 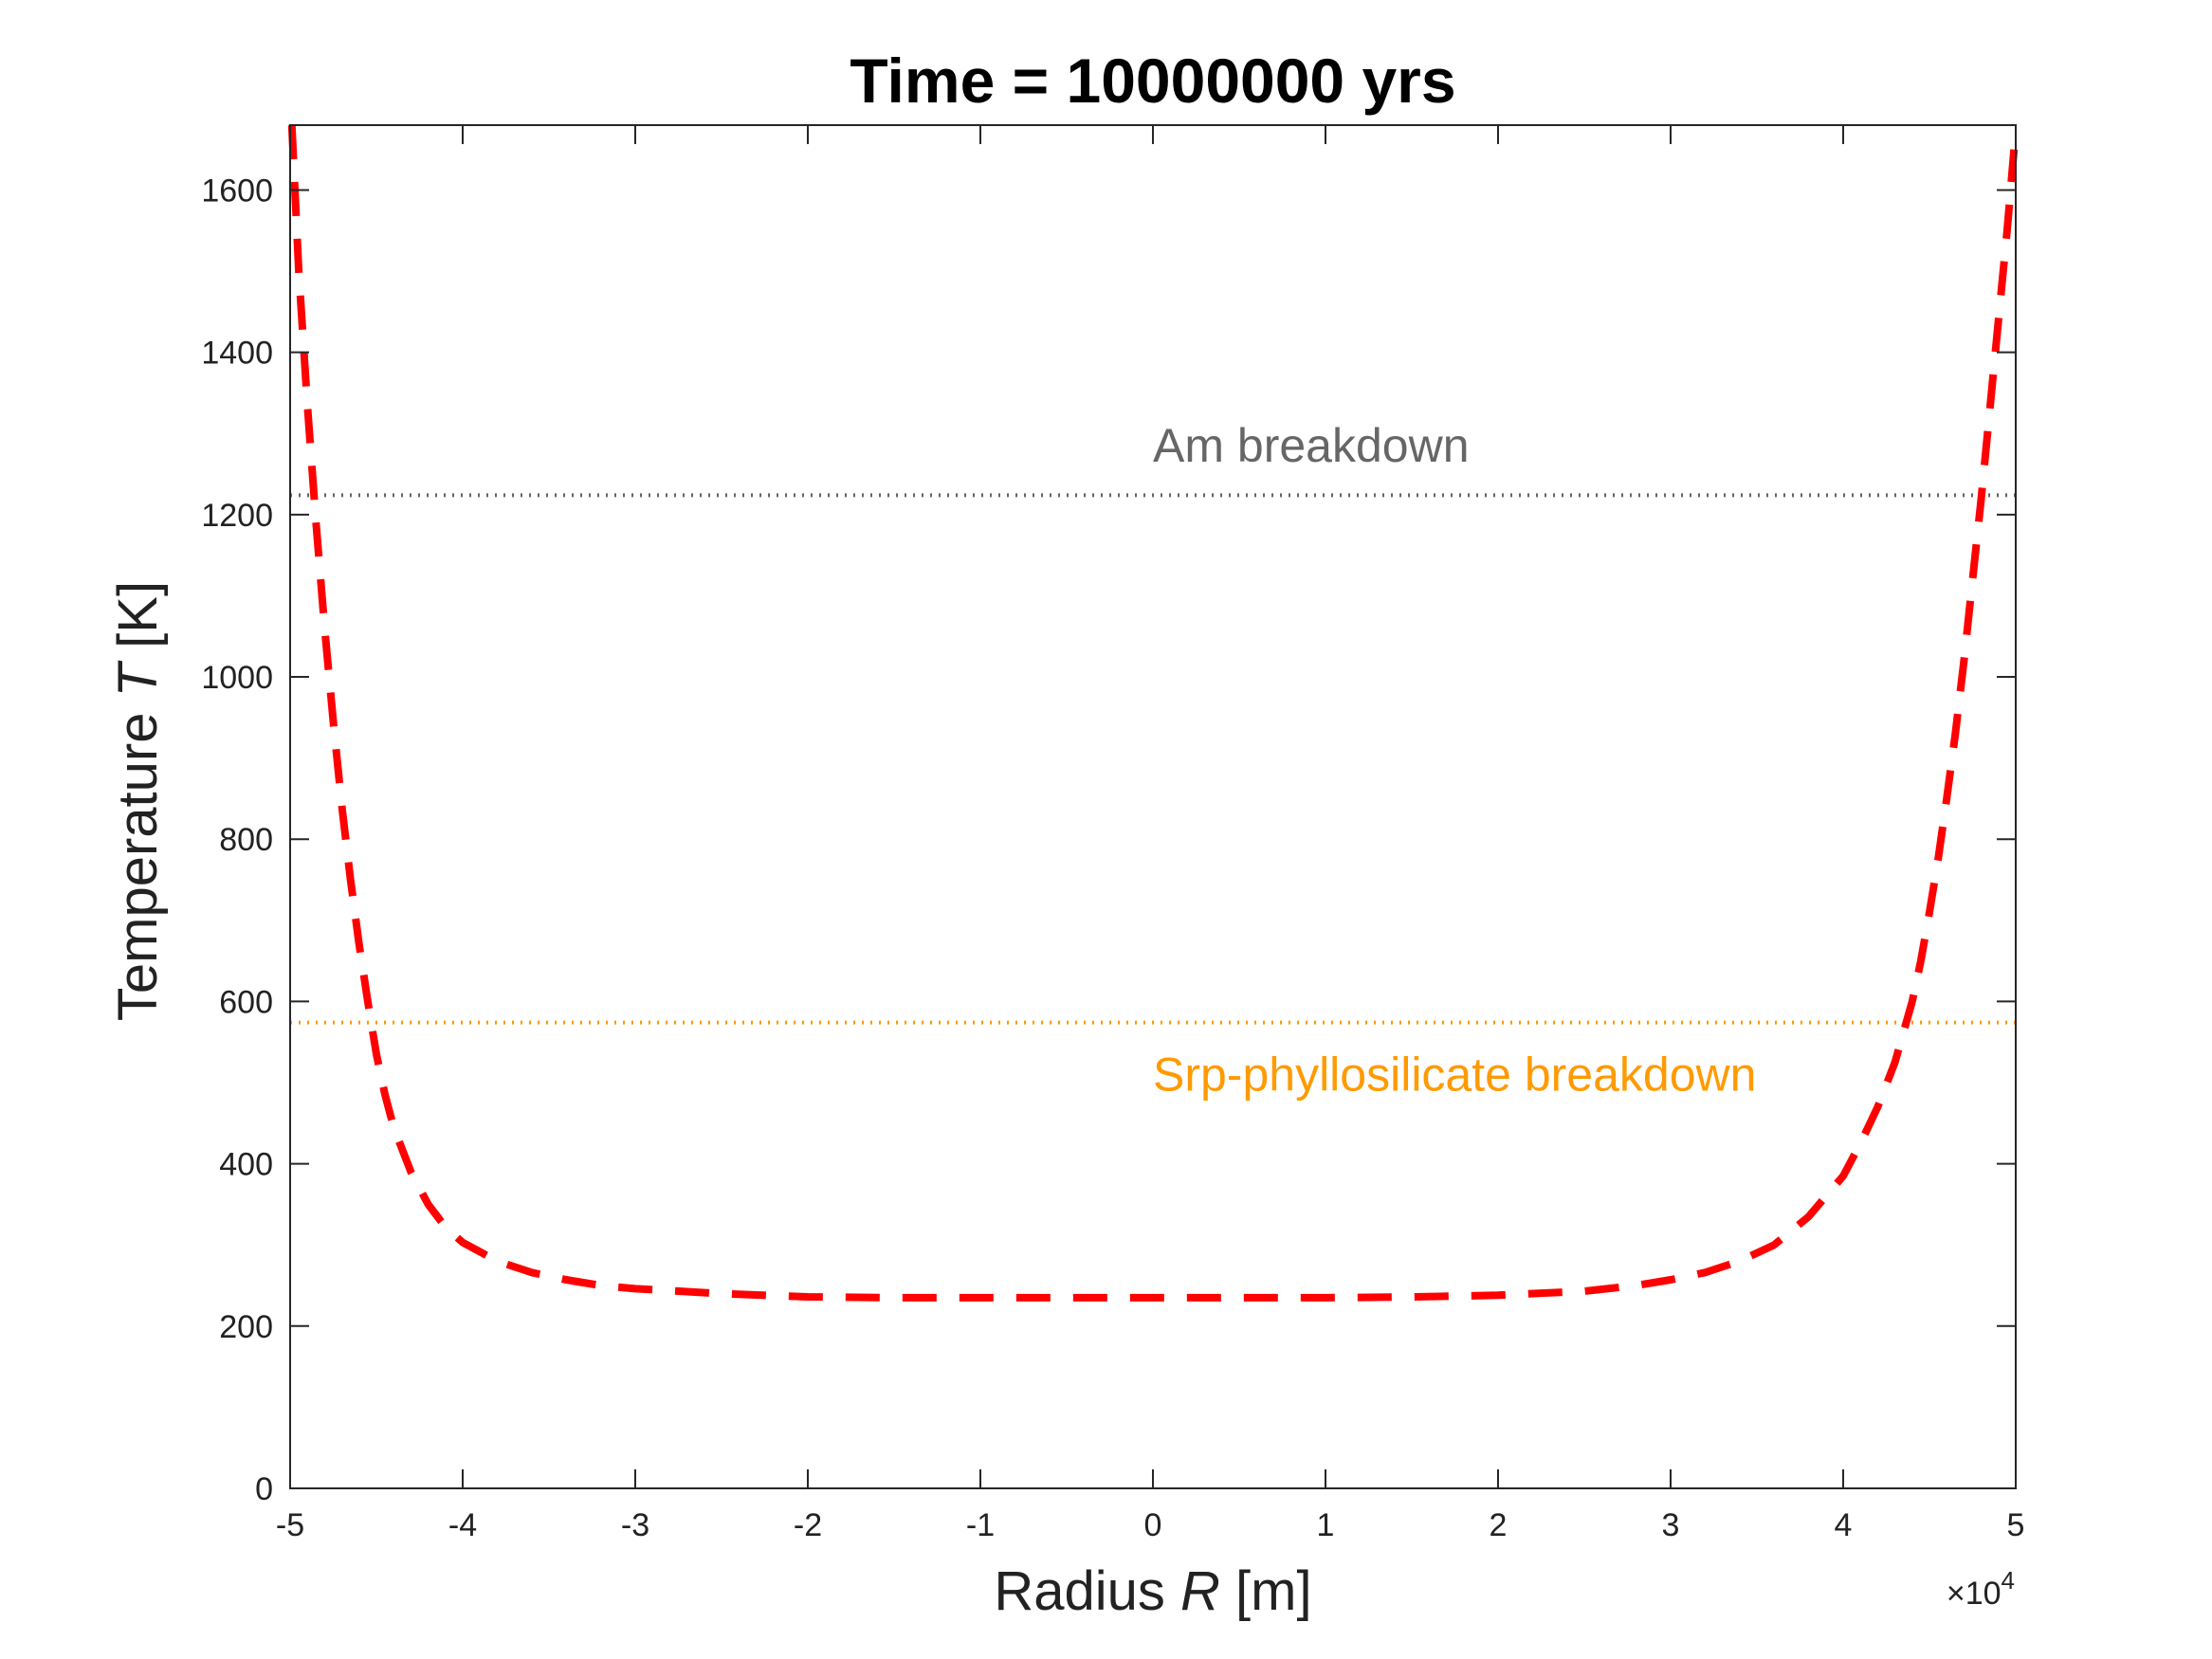 I want to click on x-tick-label: 4, so click(x=1844, y=1525).